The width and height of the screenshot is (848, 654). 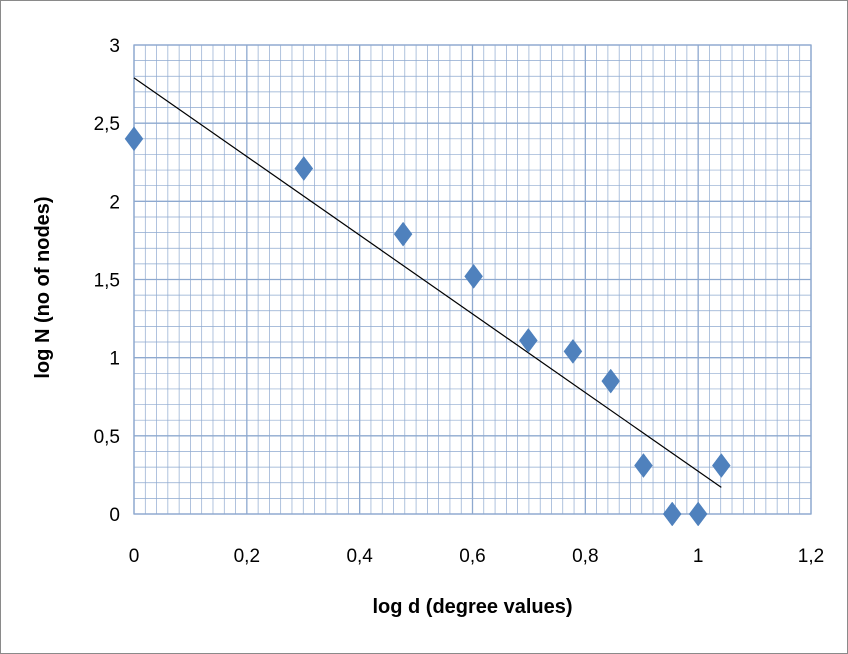 I want to click on y-axis-title: log N (no of nodes), so click(x=43, y=287).